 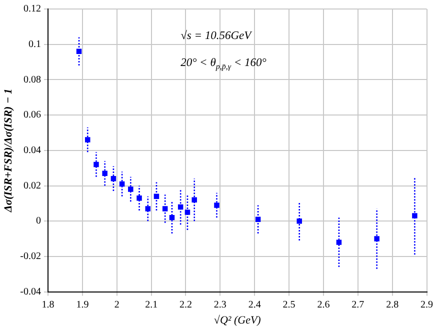 I want to click on x-axis-title: √Q² (GeV), so click(x=238, y=320).